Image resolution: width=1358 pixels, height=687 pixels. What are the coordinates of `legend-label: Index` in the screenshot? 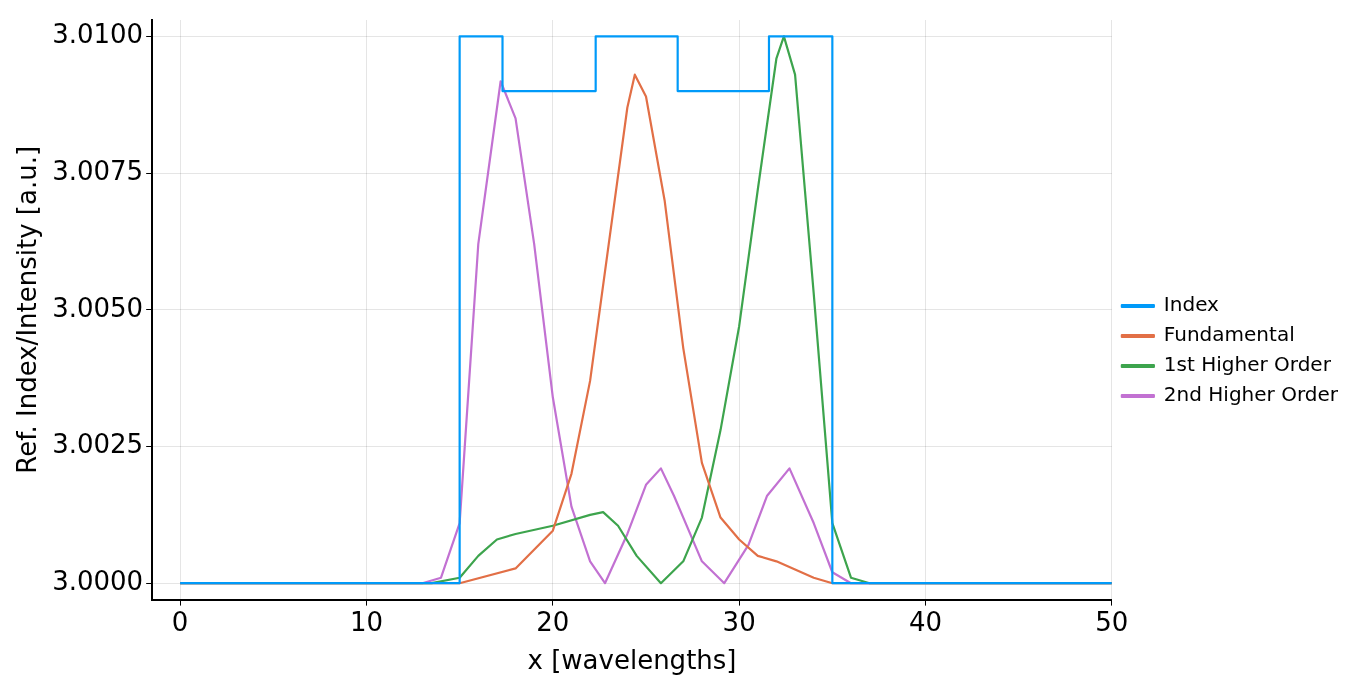 It's located at (1191, 304).